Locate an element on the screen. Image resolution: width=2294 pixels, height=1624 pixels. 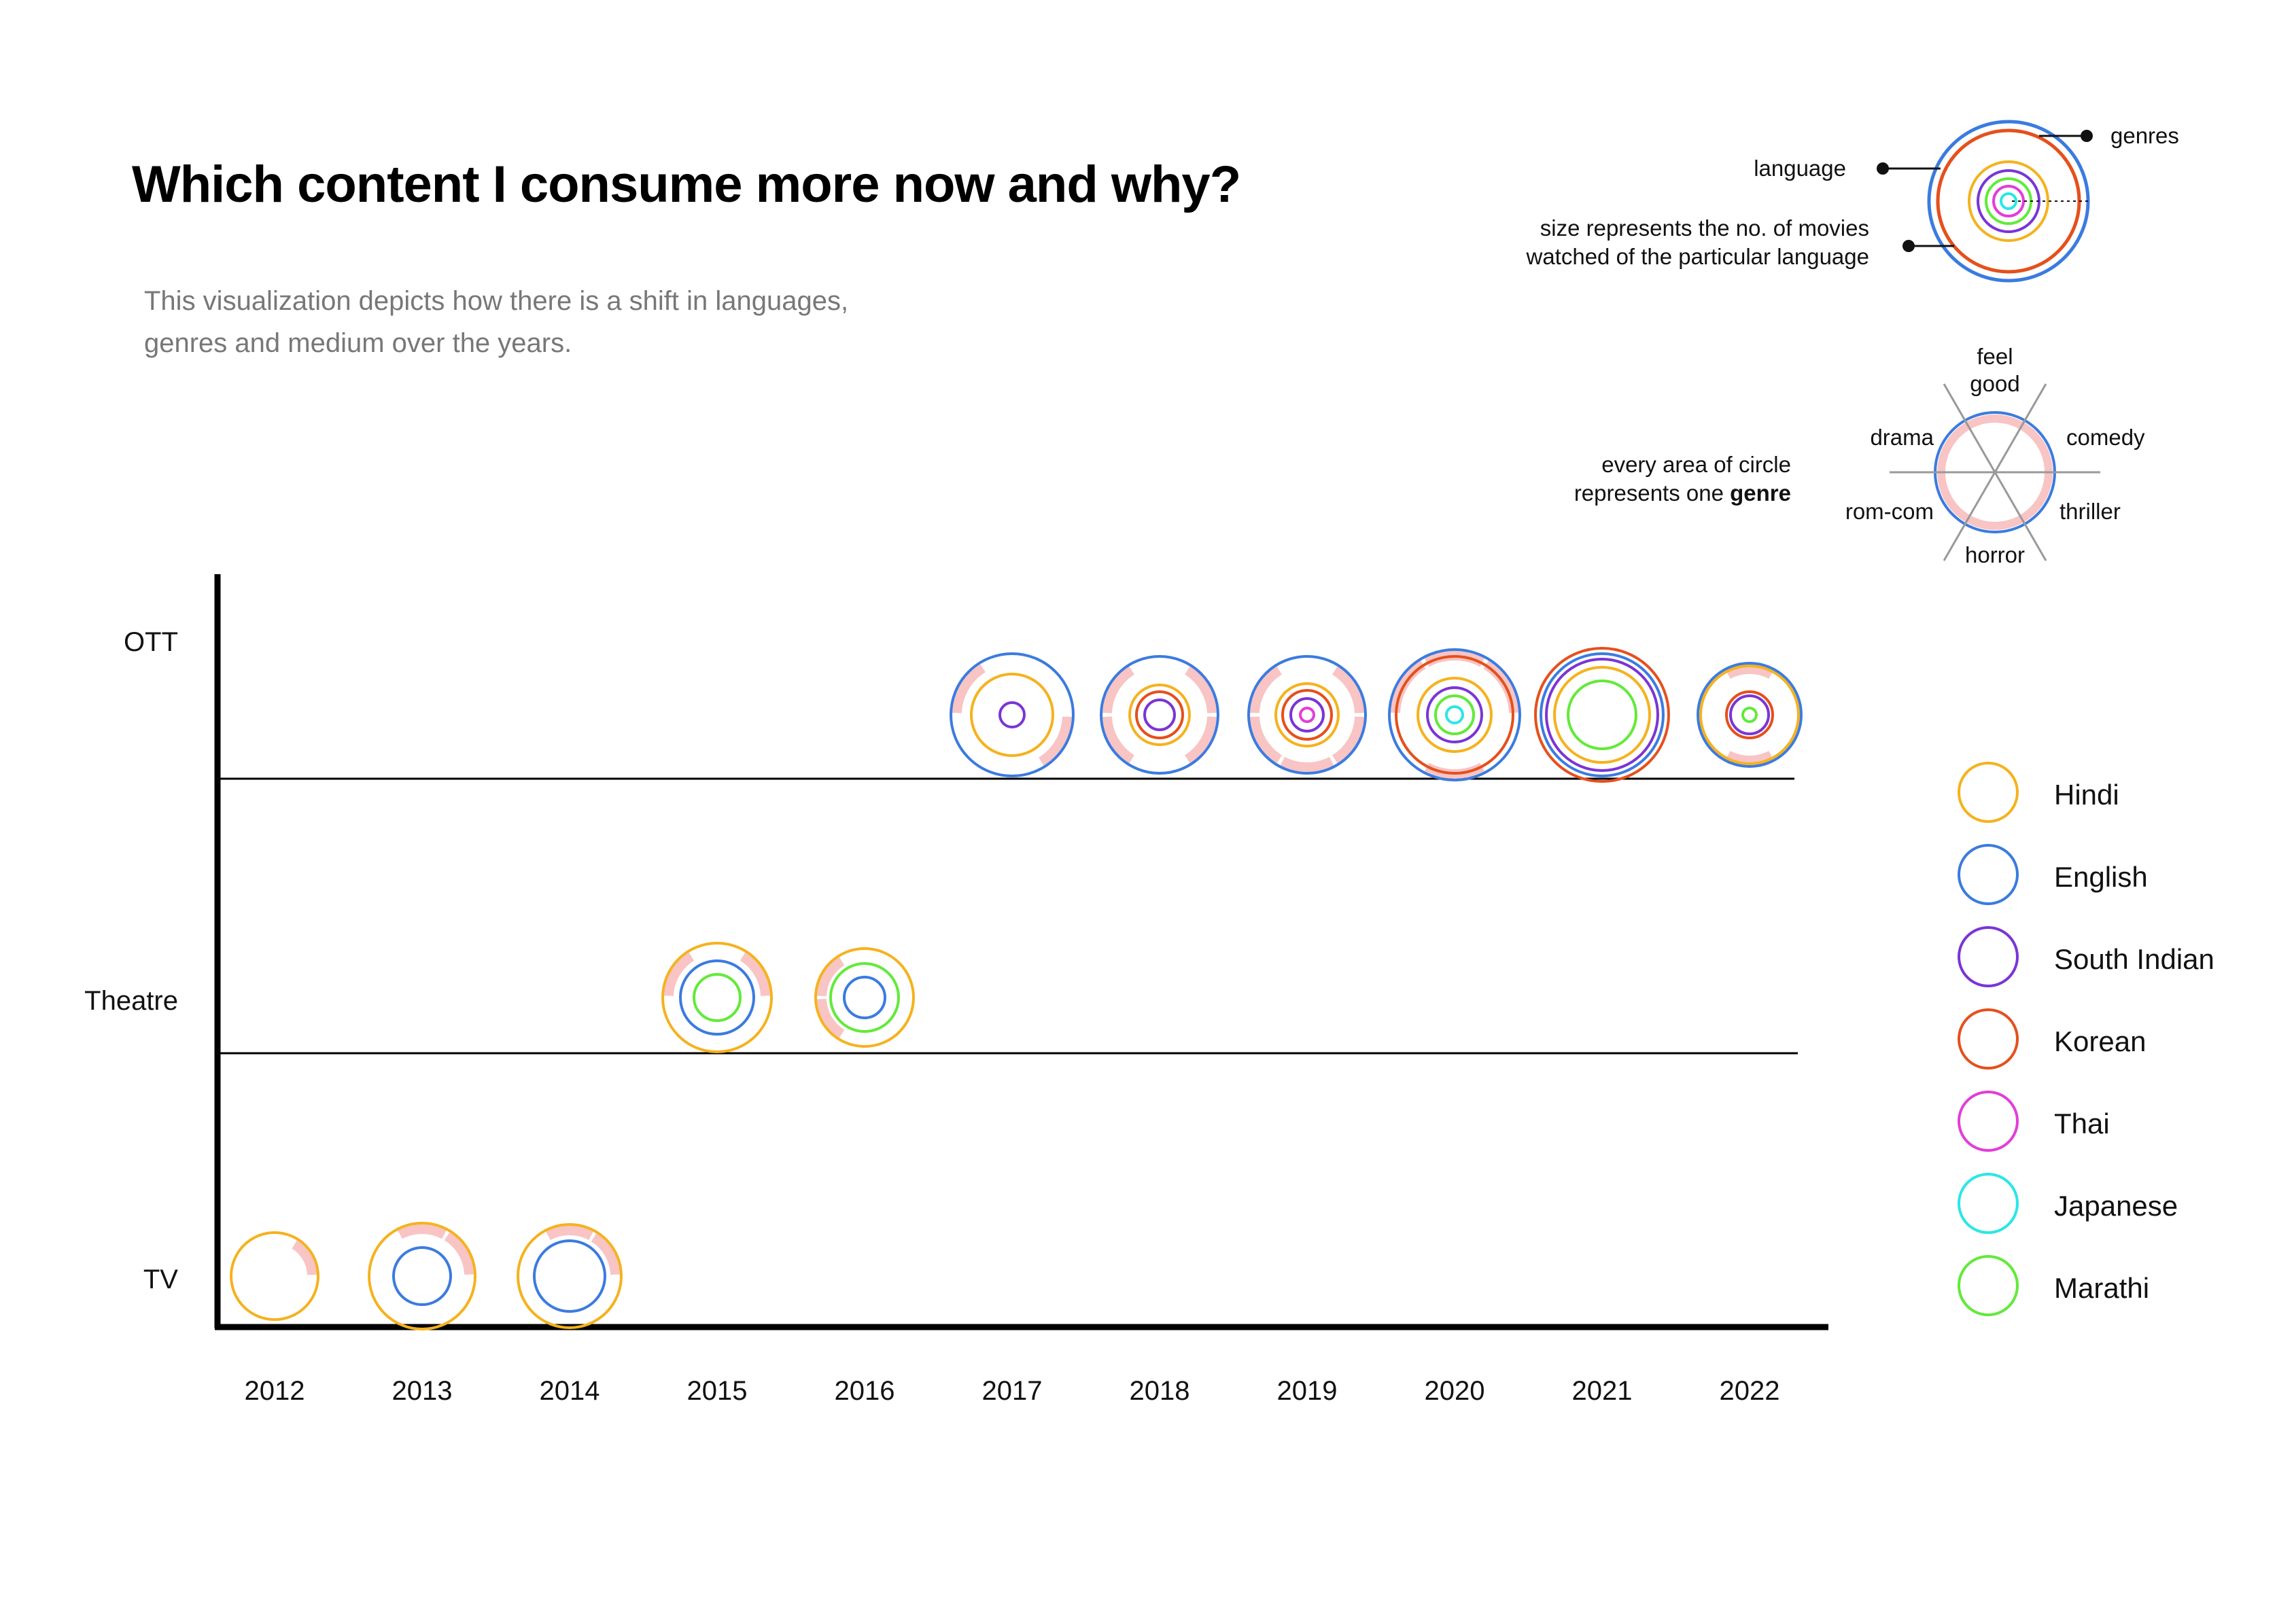
x-tick-label: 2018 is located at coordinates (1160, 1391).